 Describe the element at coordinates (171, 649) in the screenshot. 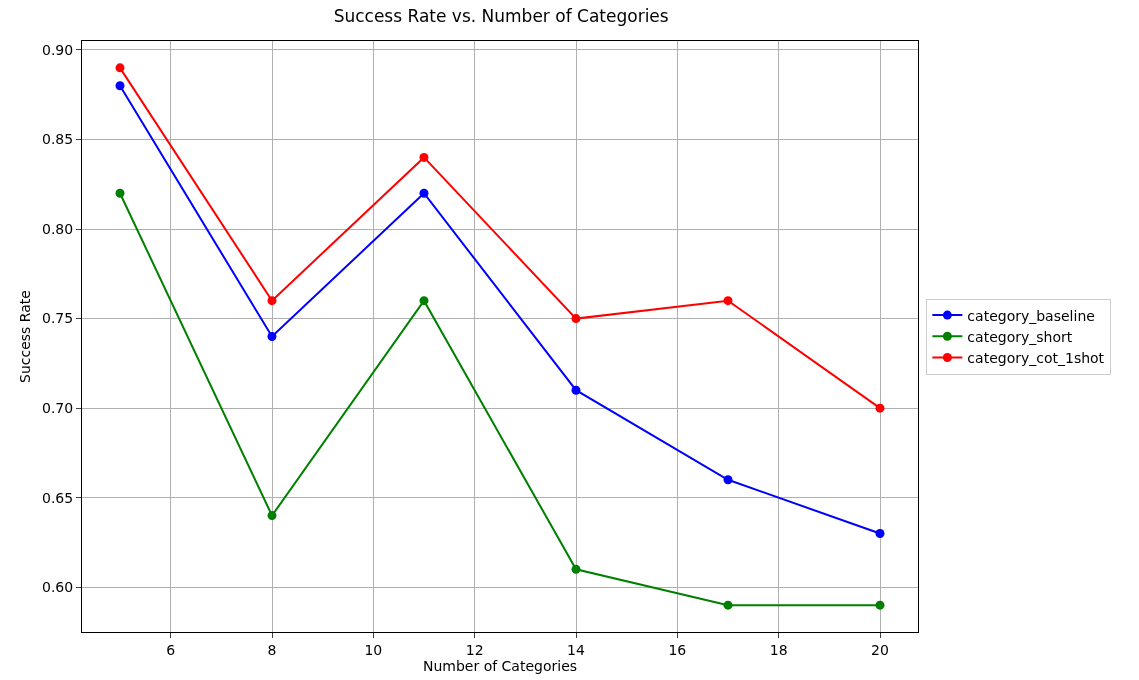

I see `x-tick-label: 6` at that location.